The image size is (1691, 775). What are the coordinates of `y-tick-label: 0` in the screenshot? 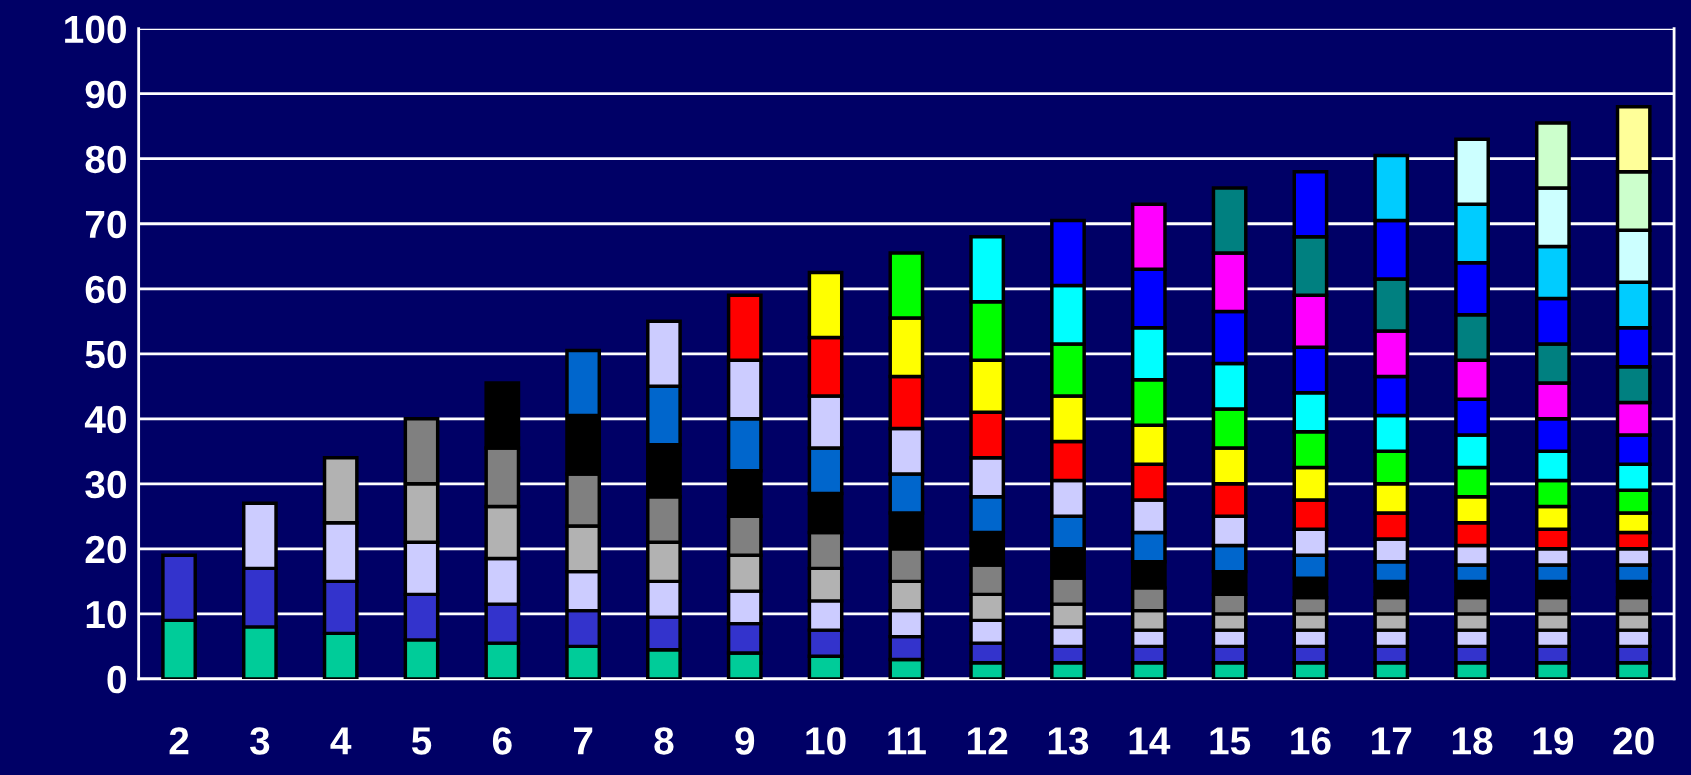 It's located at (116, 679).